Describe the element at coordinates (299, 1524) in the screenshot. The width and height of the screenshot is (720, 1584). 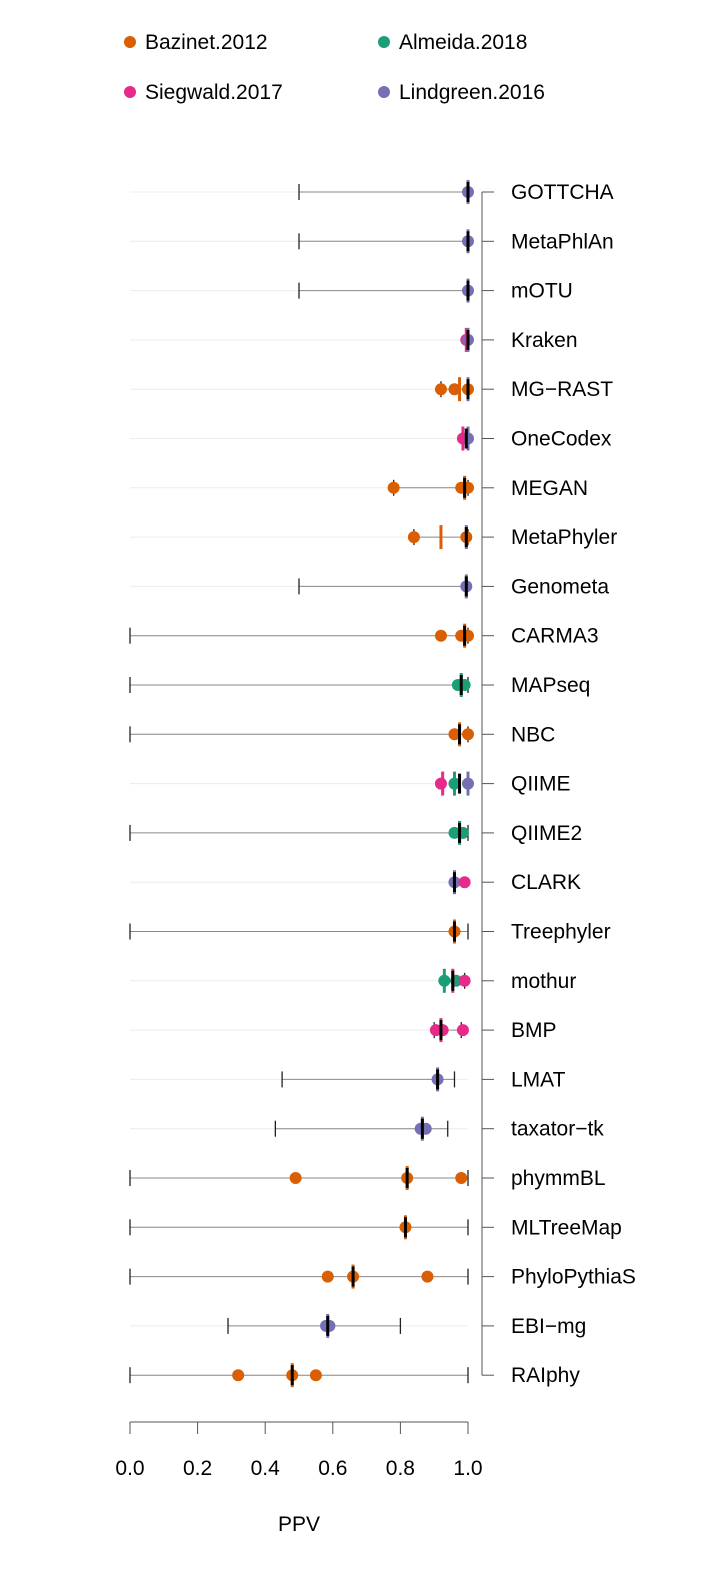
I see `x-axis-title: PPV` at that location.